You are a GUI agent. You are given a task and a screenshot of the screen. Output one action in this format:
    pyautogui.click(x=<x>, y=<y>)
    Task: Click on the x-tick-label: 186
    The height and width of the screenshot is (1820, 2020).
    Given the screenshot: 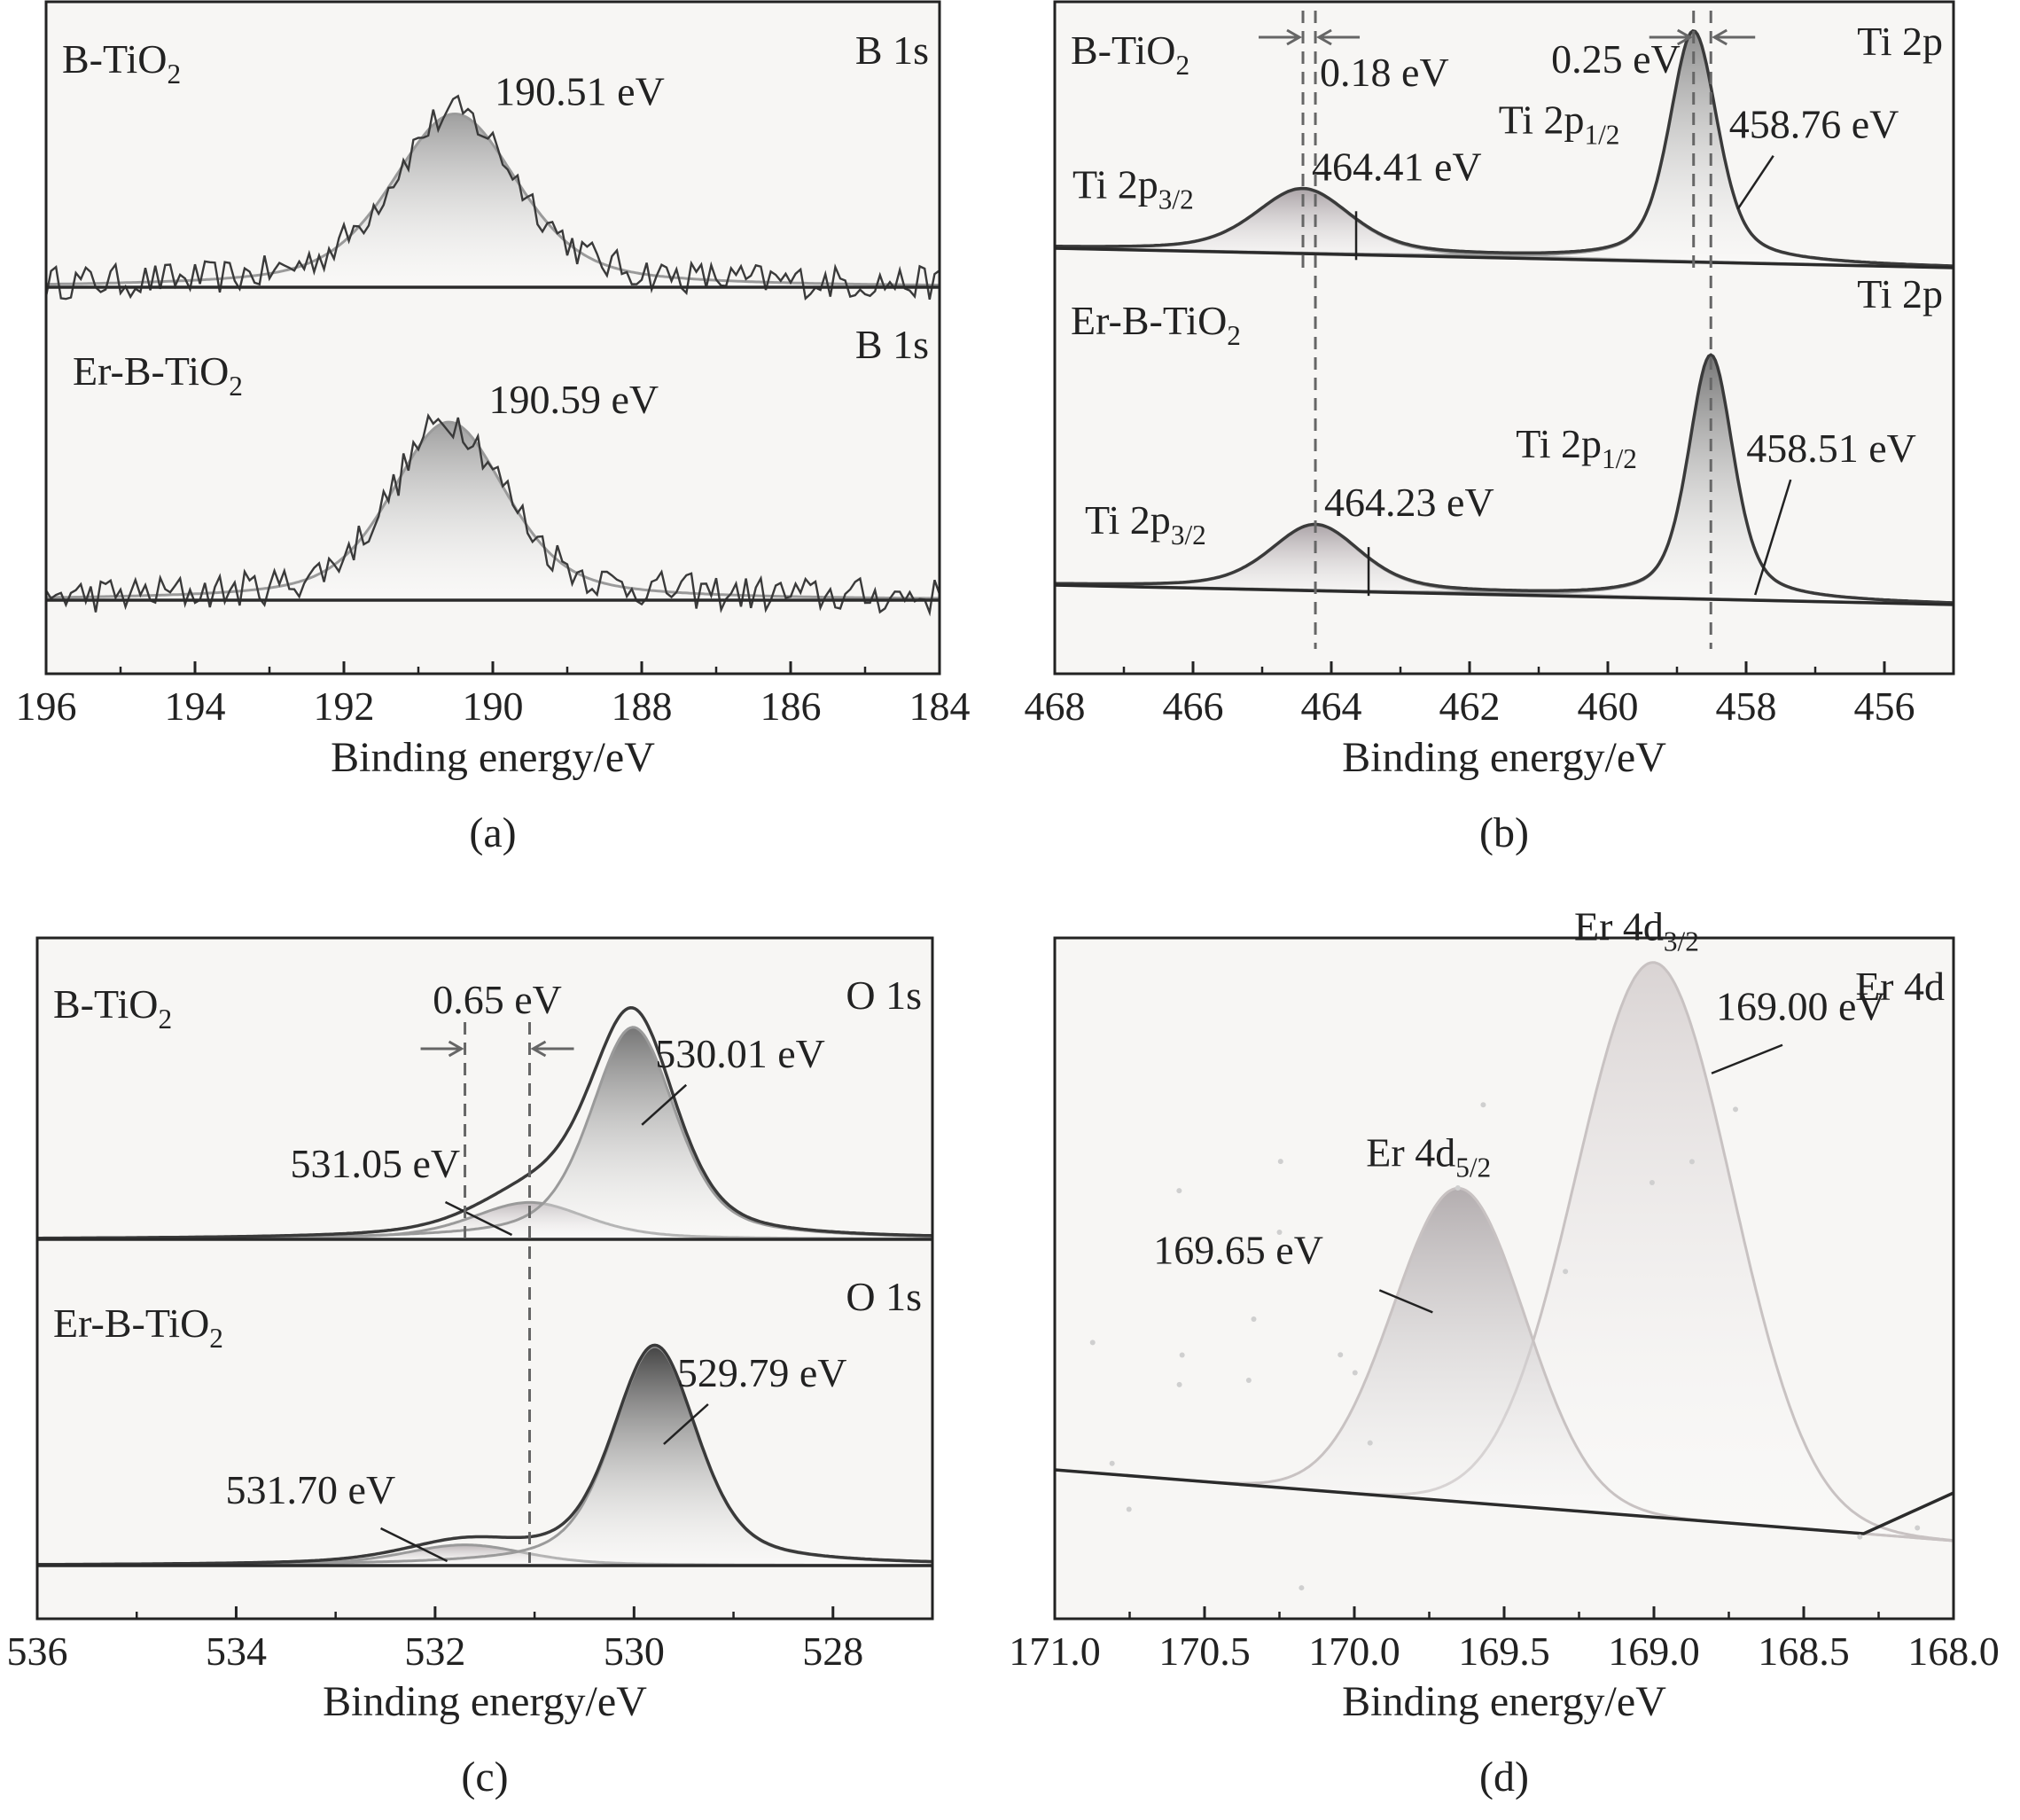 What is the action you would take?
    pyautogui.click(x=791, y=706)
    